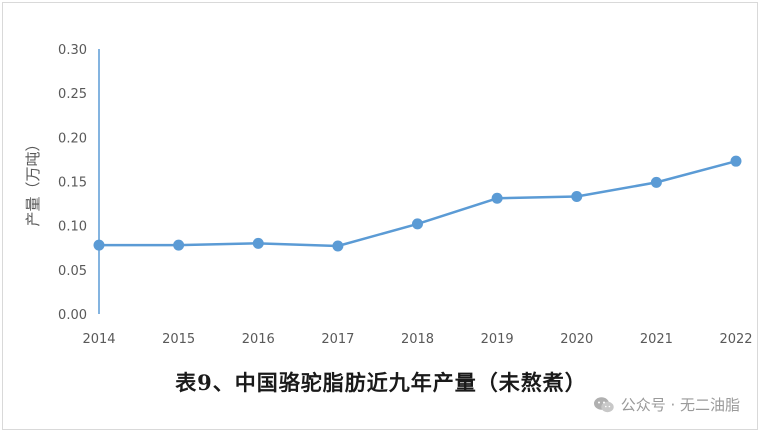  Describe the element at coordinates (98, 339) in the screenshot. I see `x-tick-label: 2014` at that location.